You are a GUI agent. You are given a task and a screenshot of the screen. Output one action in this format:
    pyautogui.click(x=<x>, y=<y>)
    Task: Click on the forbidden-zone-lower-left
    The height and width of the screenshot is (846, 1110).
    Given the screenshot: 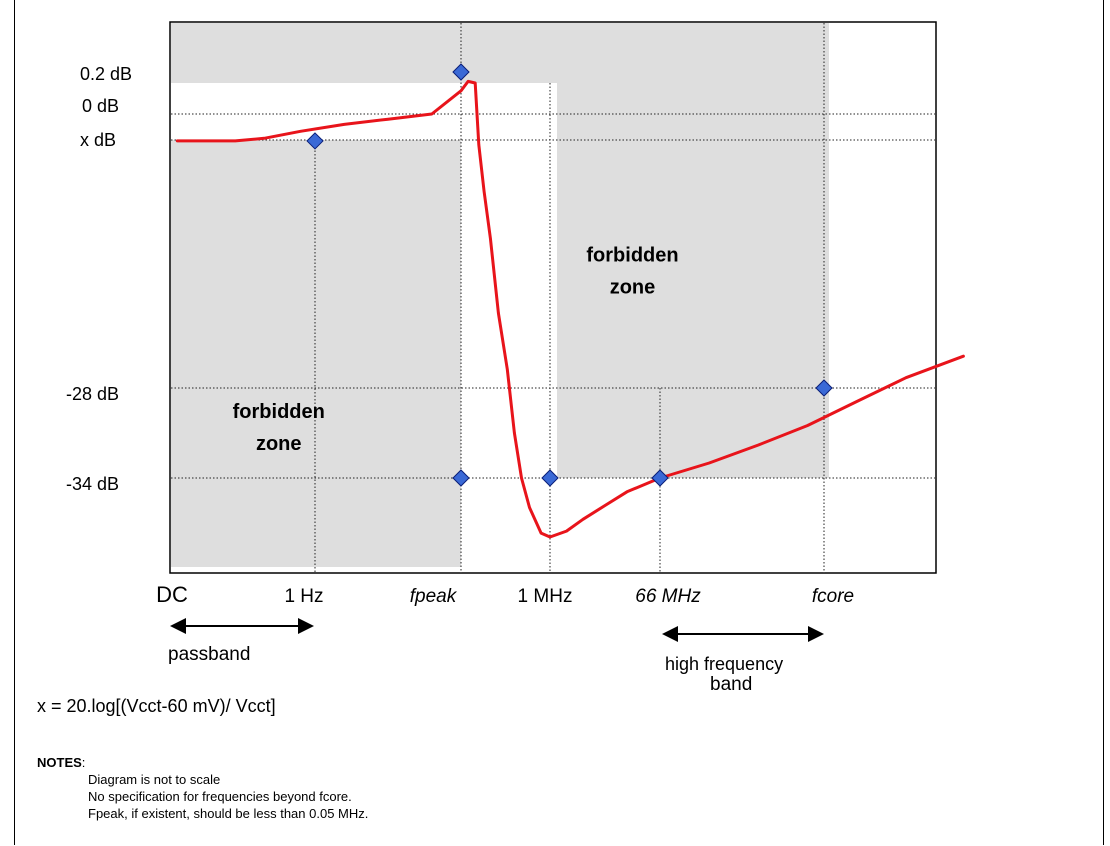 What is the action you would take?
    pyautogui.click(x=316, y=353)
    